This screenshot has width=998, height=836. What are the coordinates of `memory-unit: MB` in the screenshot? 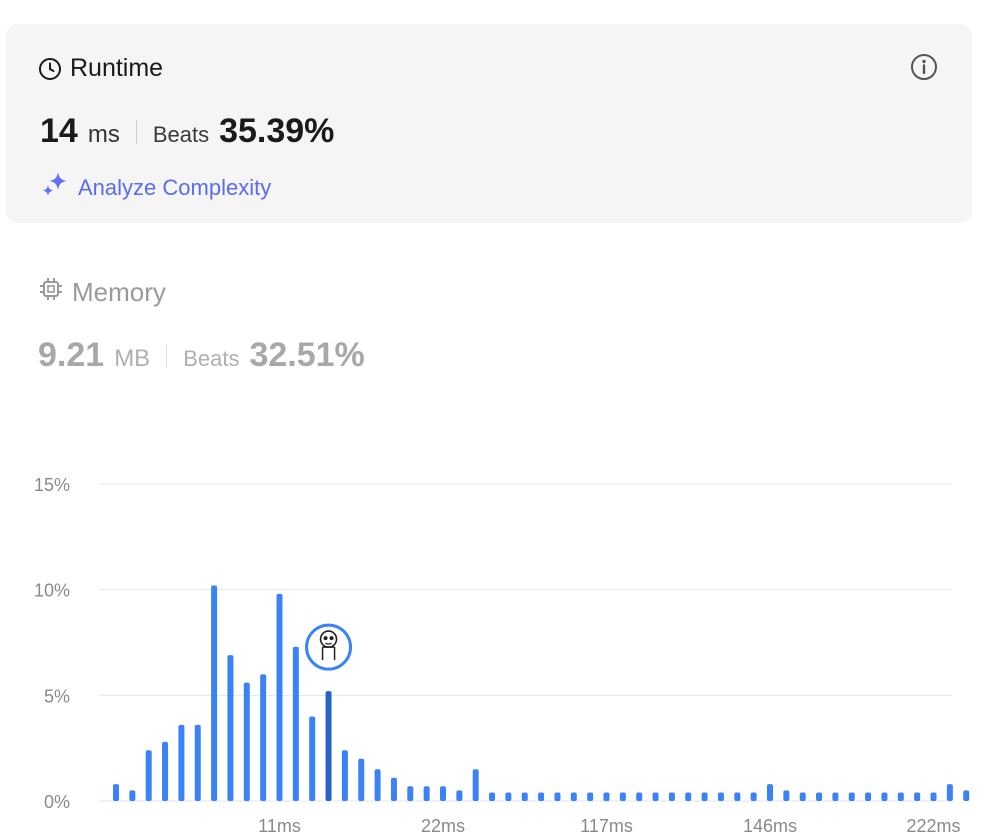 It's located at (132, 358).